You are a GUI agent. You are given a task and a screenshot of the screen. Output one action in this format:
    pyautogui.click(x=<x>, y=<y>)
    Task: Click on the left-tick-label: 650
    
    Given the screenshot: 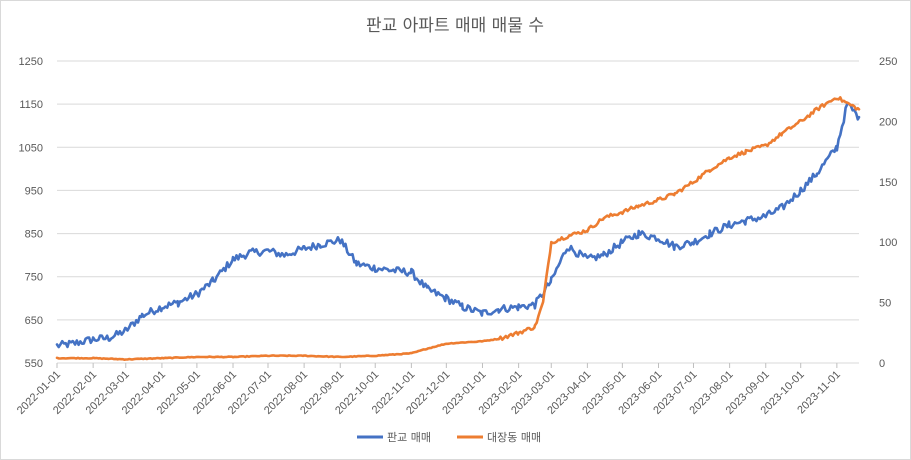 What is the action you would take?
    pyautogui.click(x=34, y=321)
    